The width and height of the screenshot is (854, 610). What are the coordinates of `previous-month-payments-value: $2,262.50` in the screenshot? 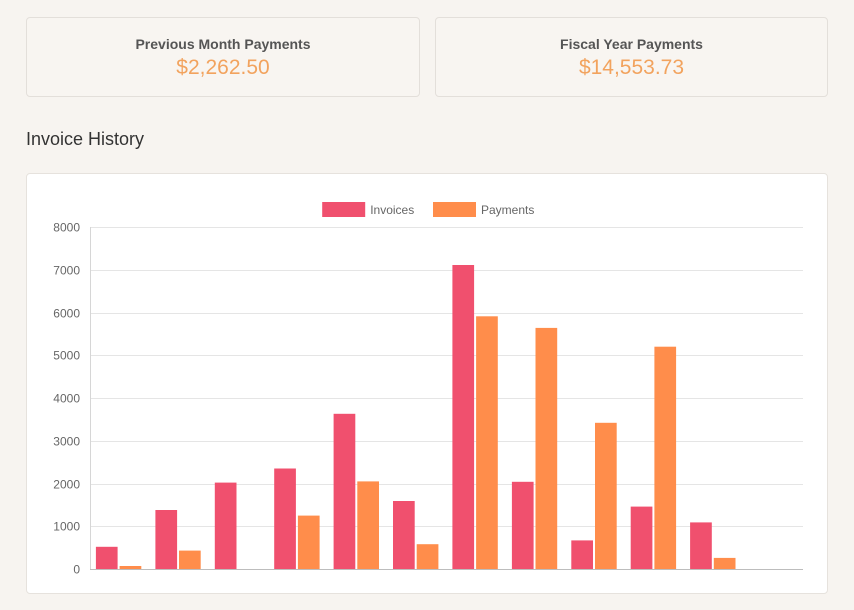 It's located at (223, 67).